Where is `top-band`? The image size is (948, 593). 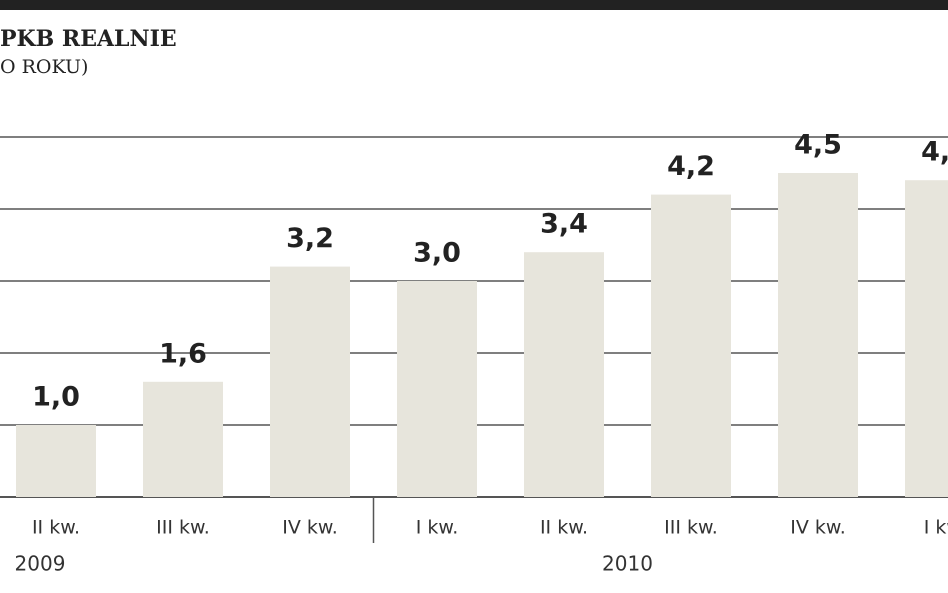 top-band is located at coordinates (474, 5).